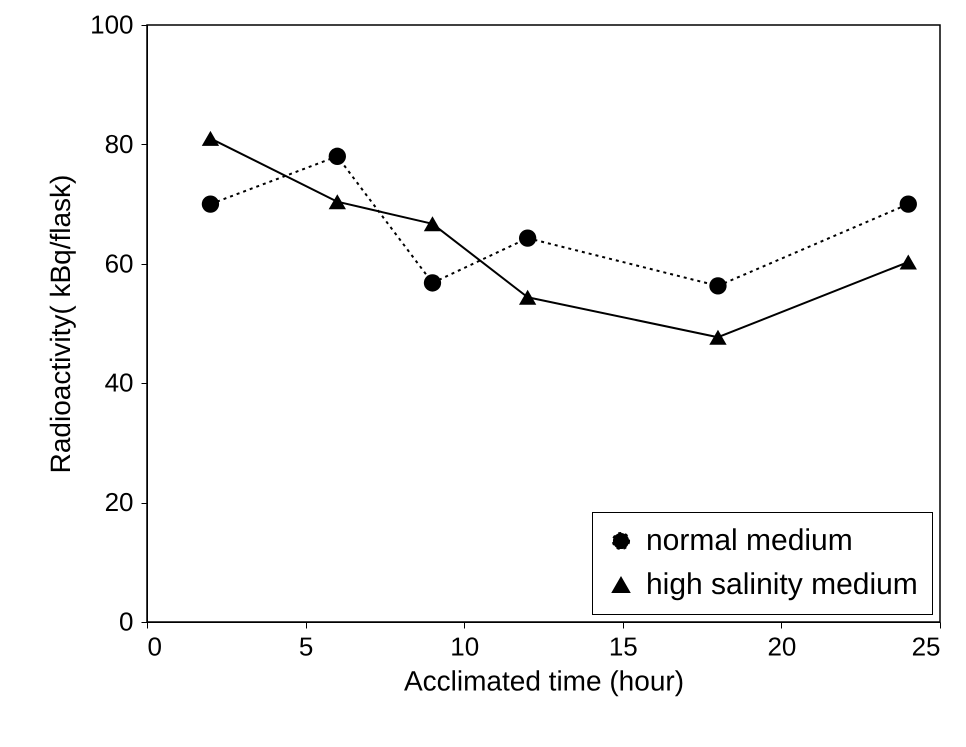  I want to click on x-tick-label: 25, so click(926, 647).